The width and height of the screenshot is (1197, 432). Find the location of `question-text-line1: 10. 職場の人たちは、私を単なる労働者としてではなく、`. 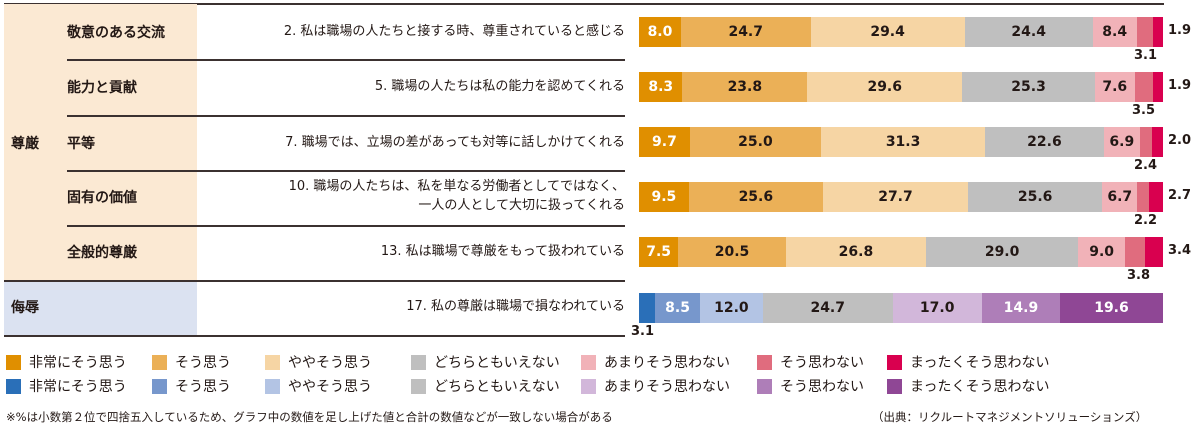

question-text-line1: 10. 職場の人たちは、私を単なる労働者としてではなく、 is located at coordinates (456, 186).